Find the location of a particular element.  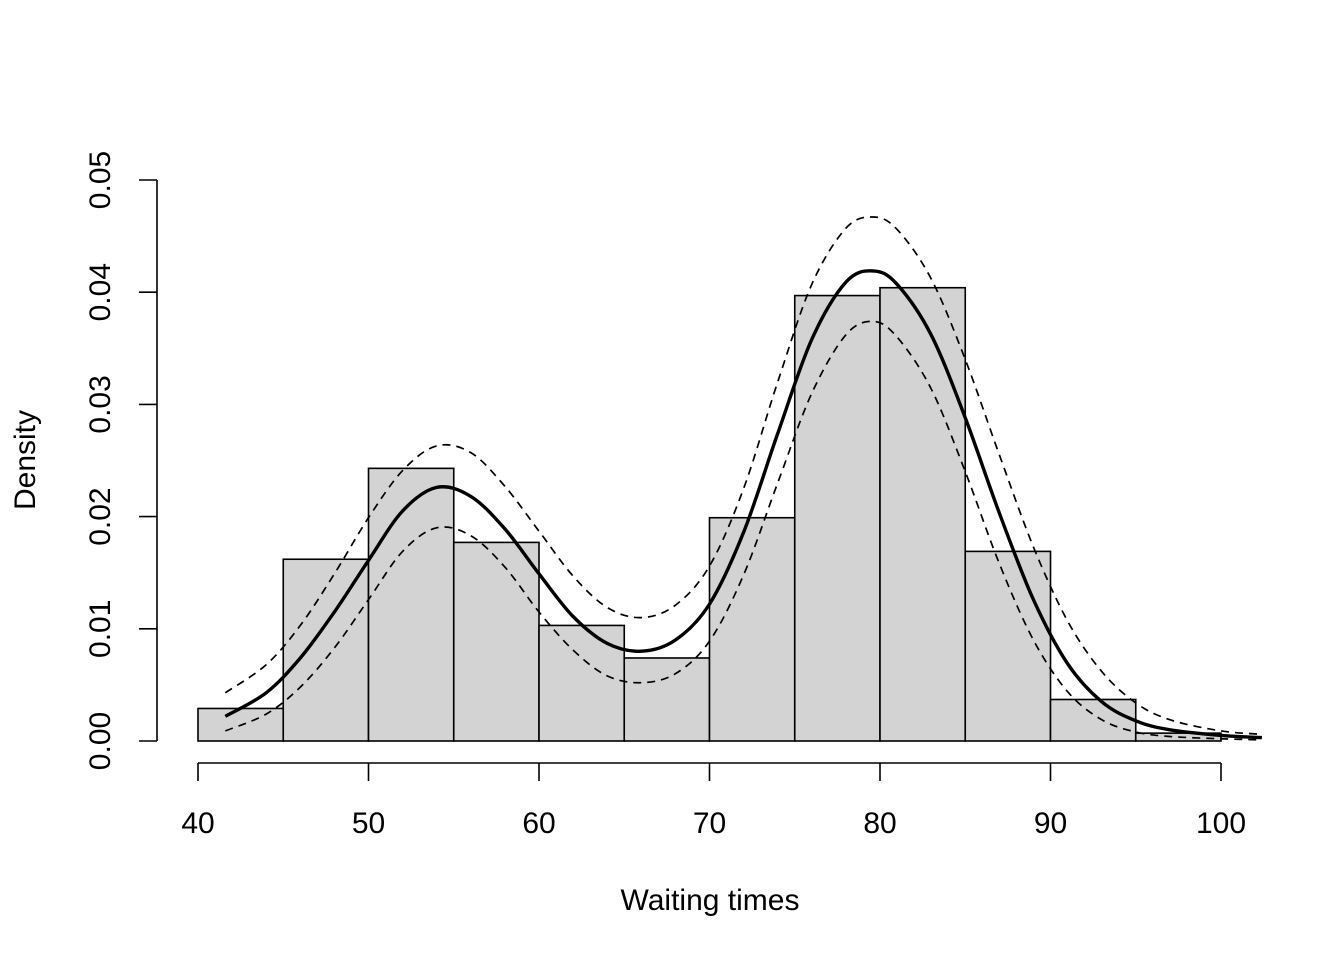

y-tick-label: 0.05 is located at coordinates (100, 180).